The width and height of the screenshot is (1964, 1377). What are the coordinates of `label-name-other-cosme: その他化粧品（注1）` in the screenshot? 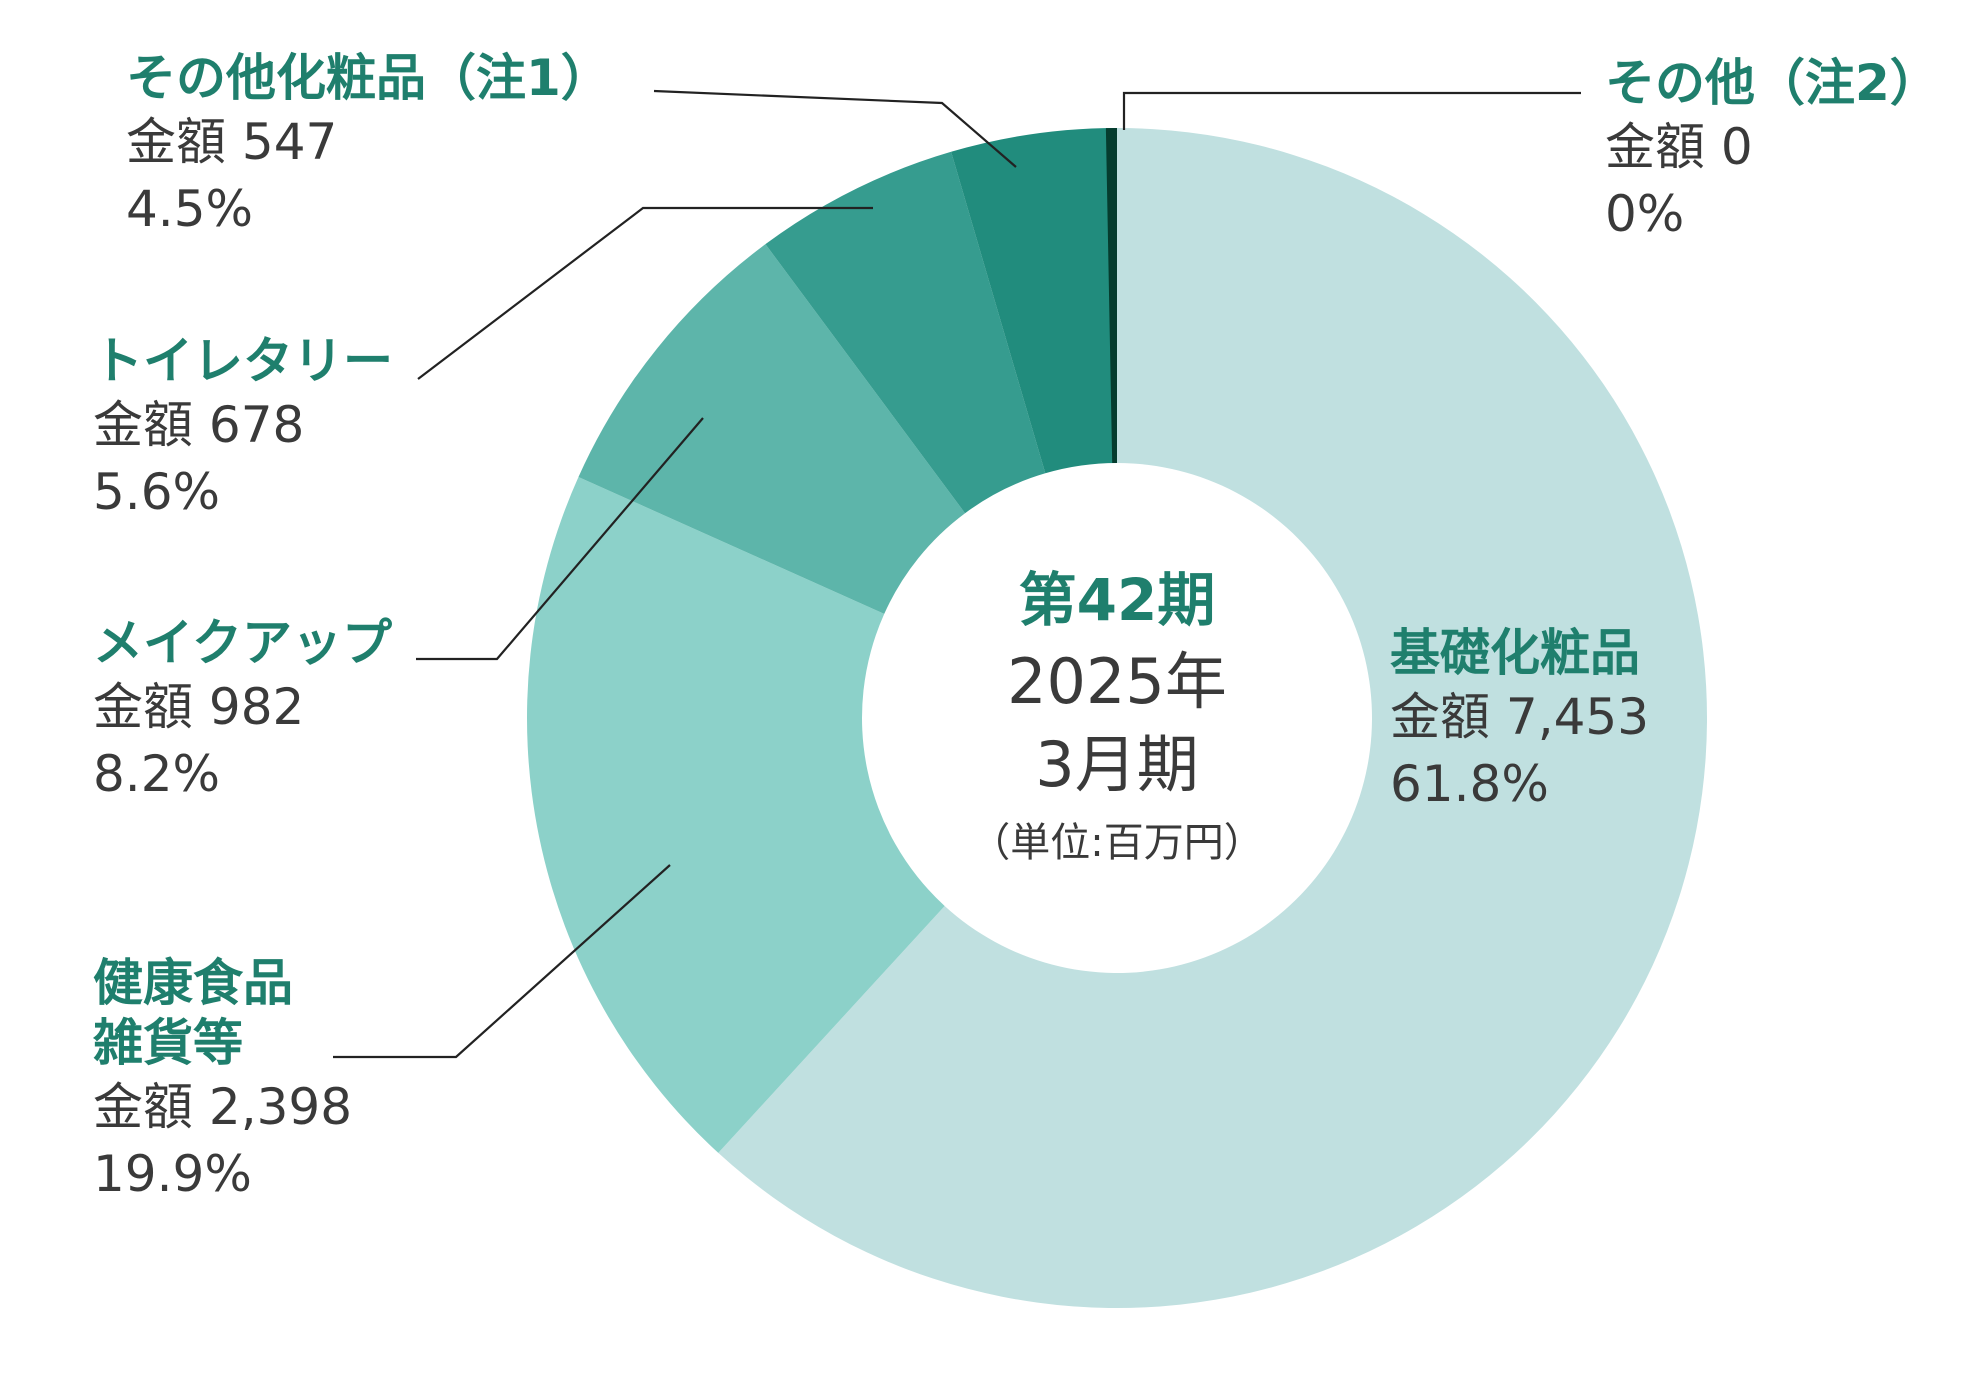 It's located at (368, 78).